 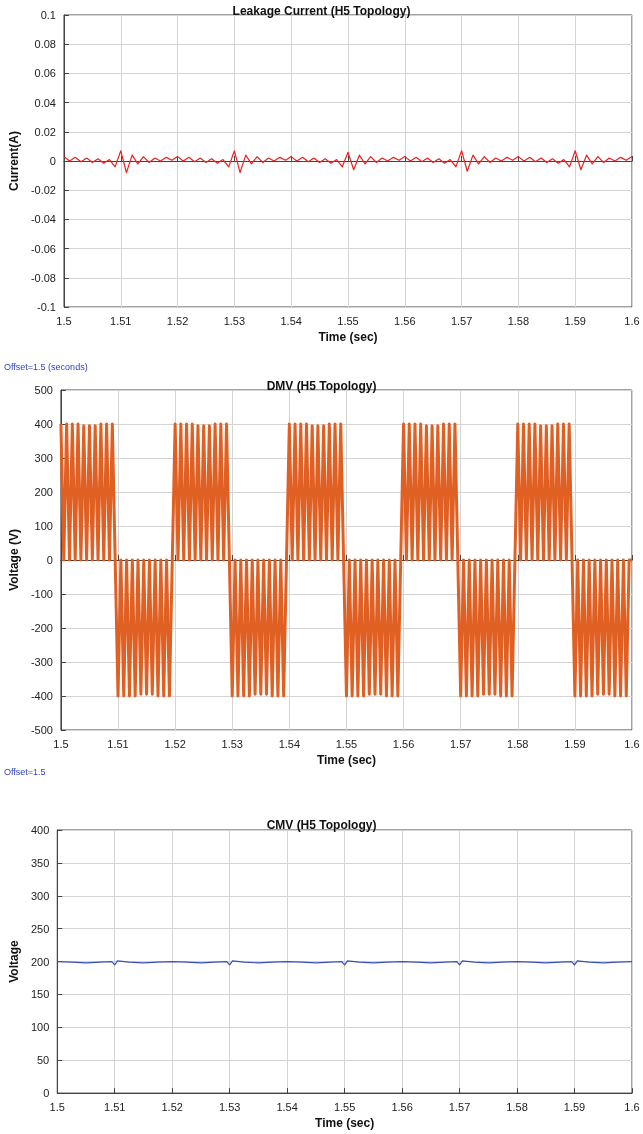 What do you see at coordinates (43, 190) in the screenshot?
I see `y-tick-label: -0.02` at bounding box center [43, 190].